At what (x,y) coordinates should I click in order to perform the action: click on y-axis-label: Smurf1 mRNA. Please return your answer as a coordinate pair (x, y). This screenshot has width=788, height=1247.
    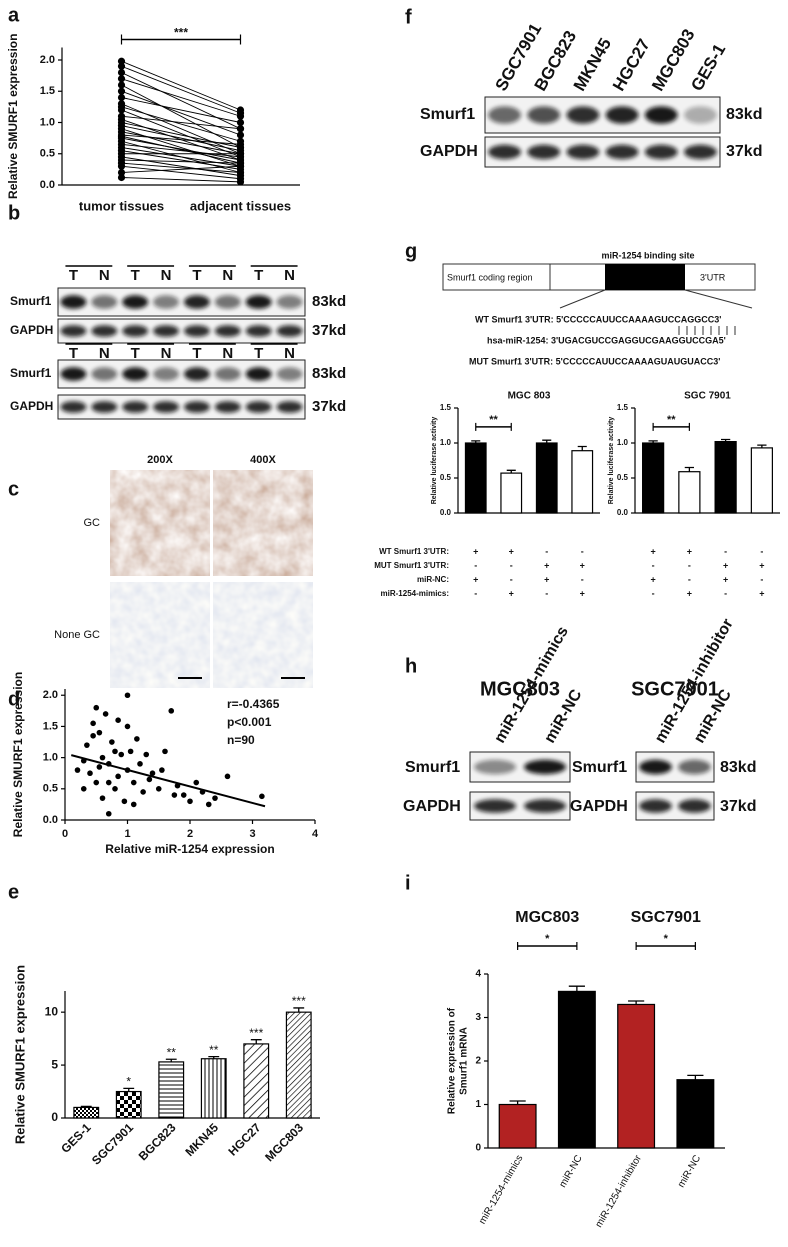
    Looking at the image, I should click on (464, 1061).